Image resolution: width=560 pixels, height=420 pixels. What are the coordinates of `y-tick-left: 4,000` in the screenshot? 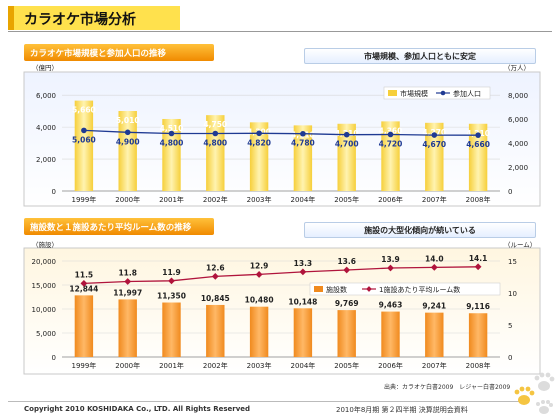 It's located at (46, 128).